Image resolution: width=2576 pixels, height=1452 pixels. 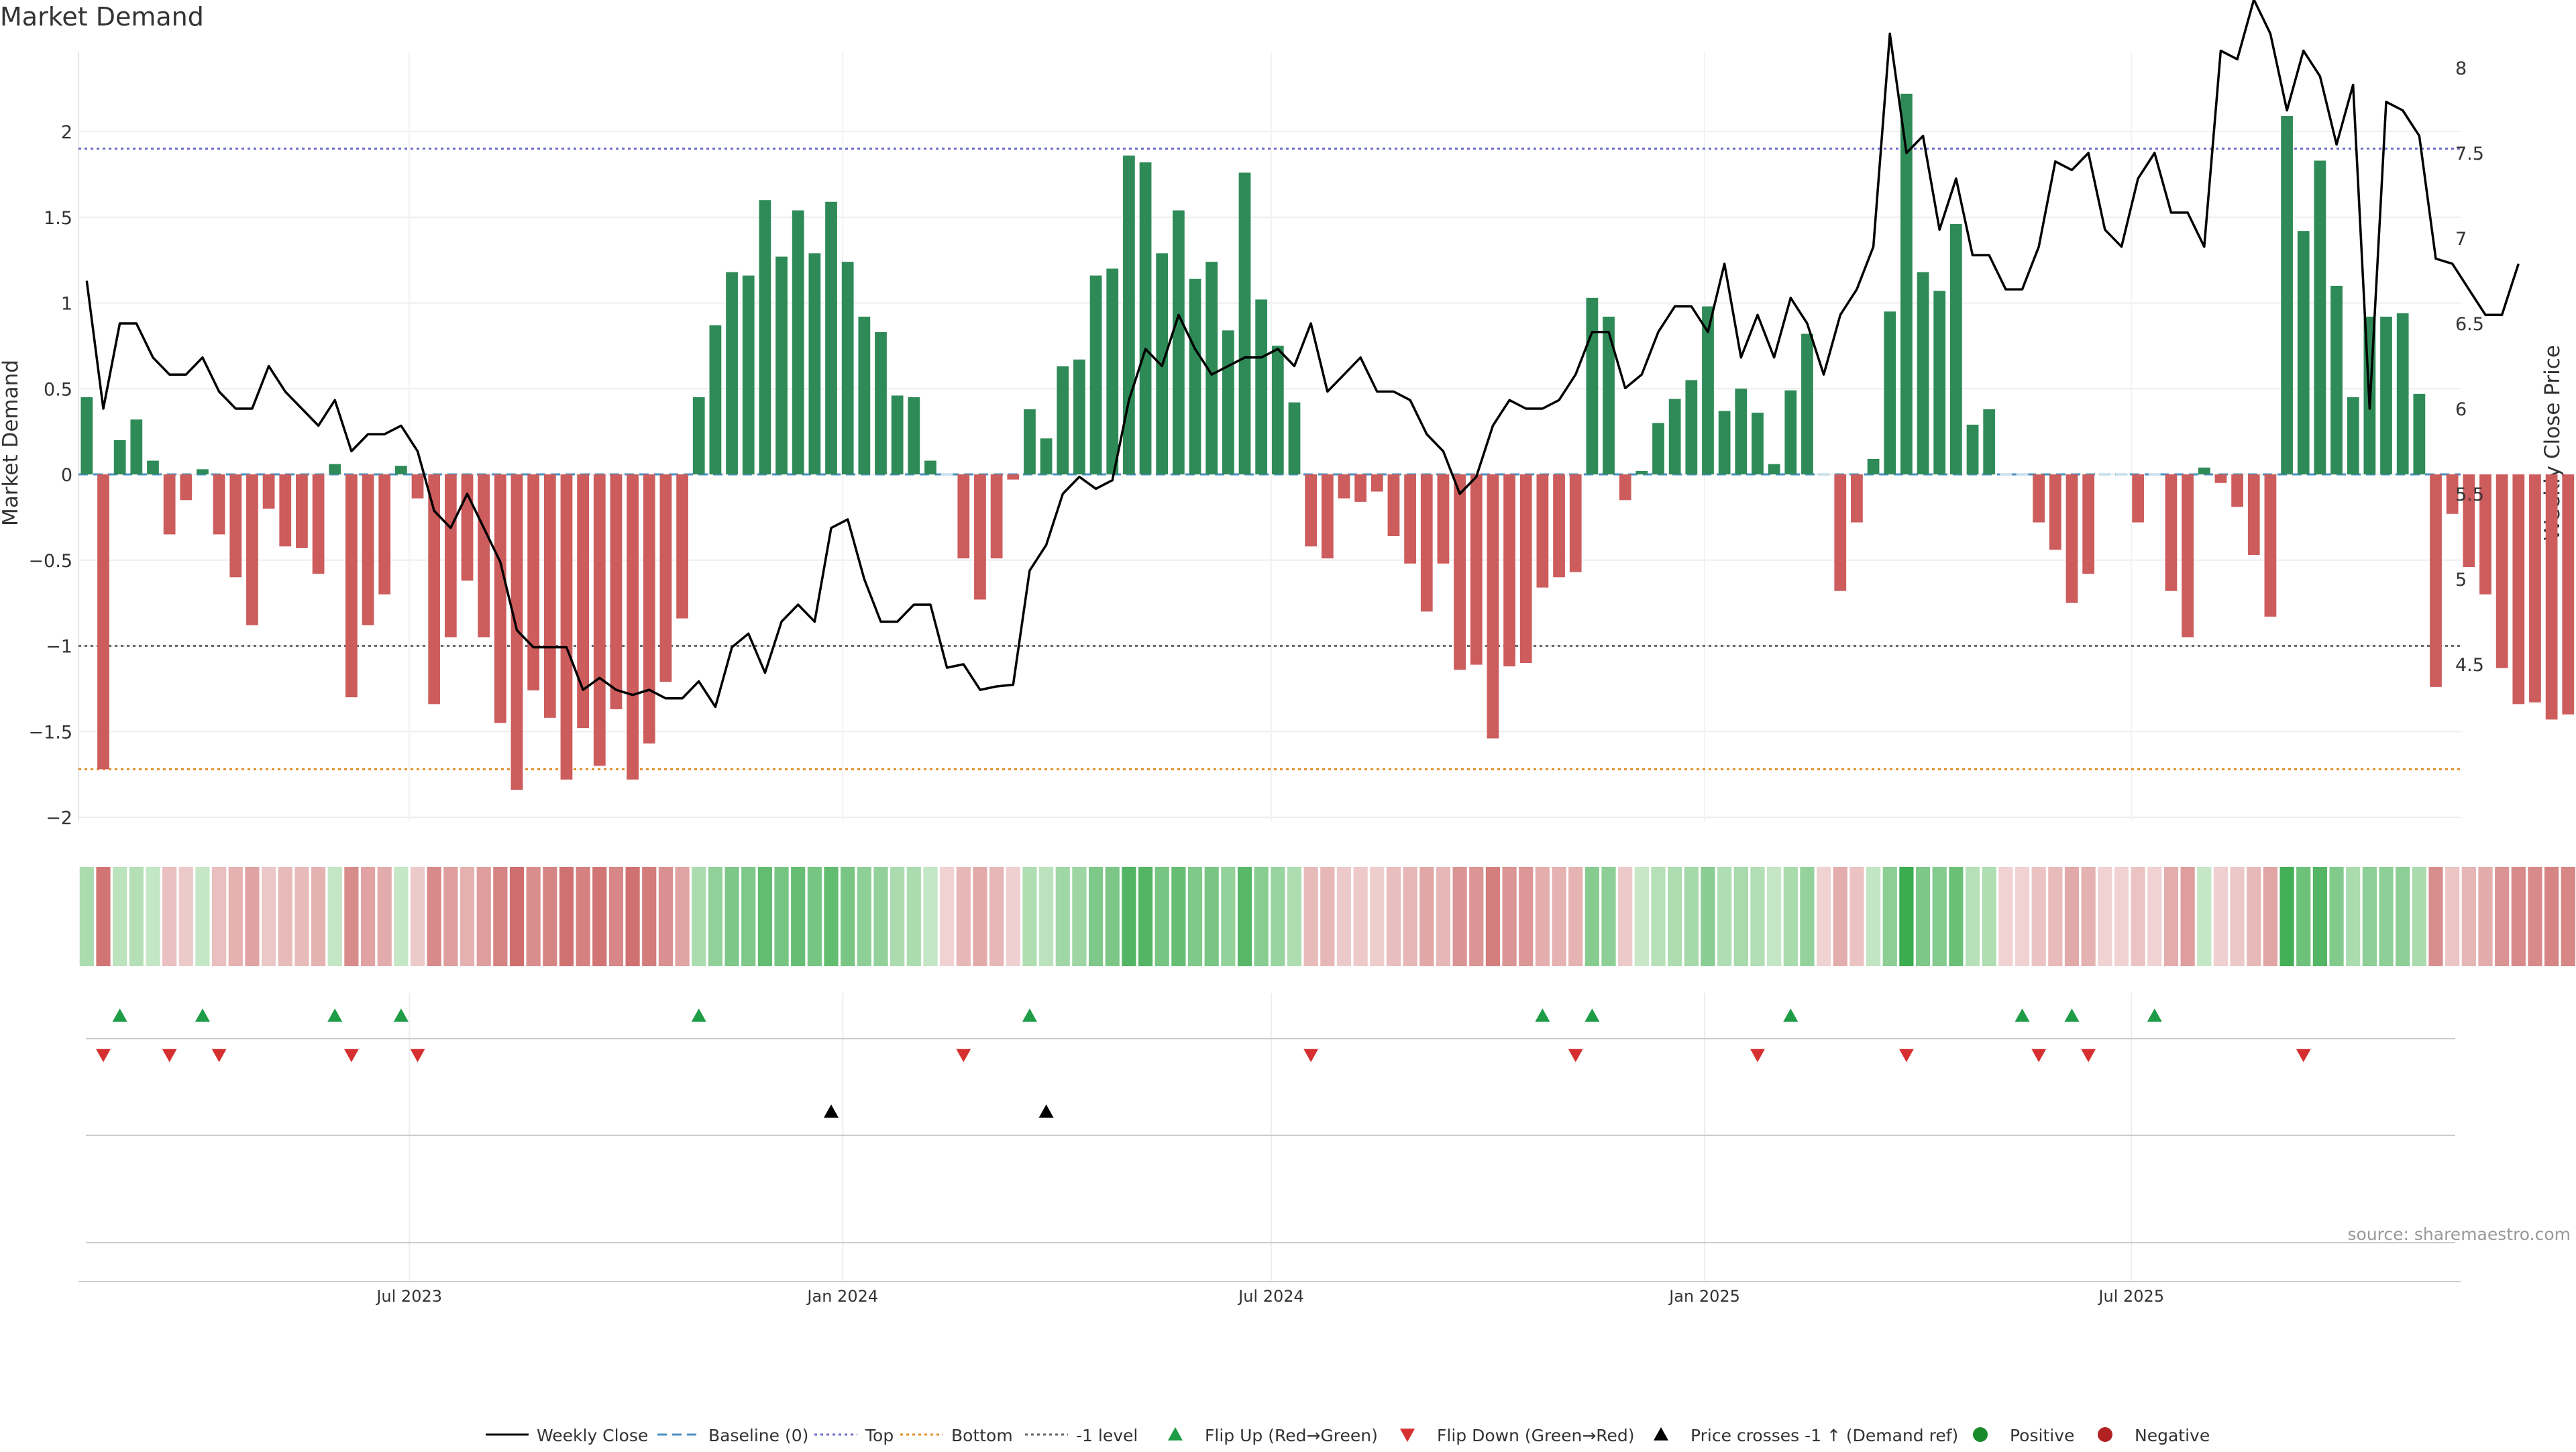 I want to click on y-tick-label: −1, so click(x=59, y=648).